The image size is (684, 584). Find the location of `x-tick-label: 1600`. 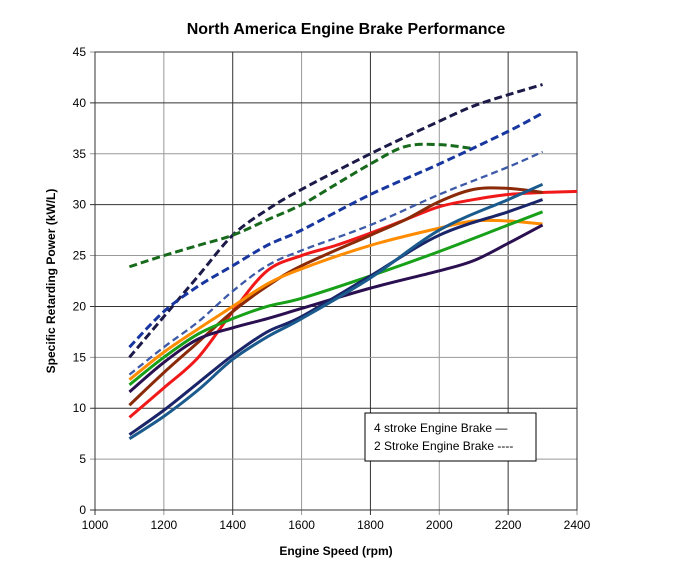

x-tick-label: 1600 is located at coordinates (301, 525).